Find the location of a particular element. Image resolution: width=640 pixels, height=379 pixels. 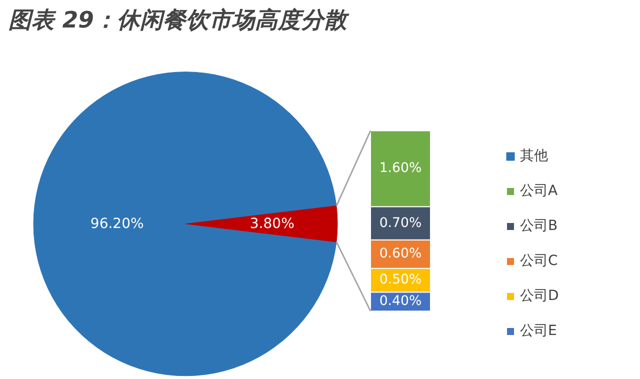

data-label: 96.20% is located at coordinates (117, 224).